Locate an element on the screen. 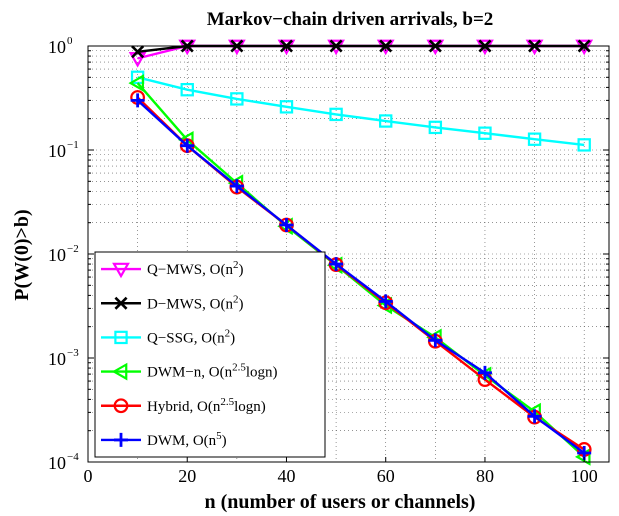 This screenshot has height=516, width=619. x-tick-label: 40 is located at coordinates (286, 476).